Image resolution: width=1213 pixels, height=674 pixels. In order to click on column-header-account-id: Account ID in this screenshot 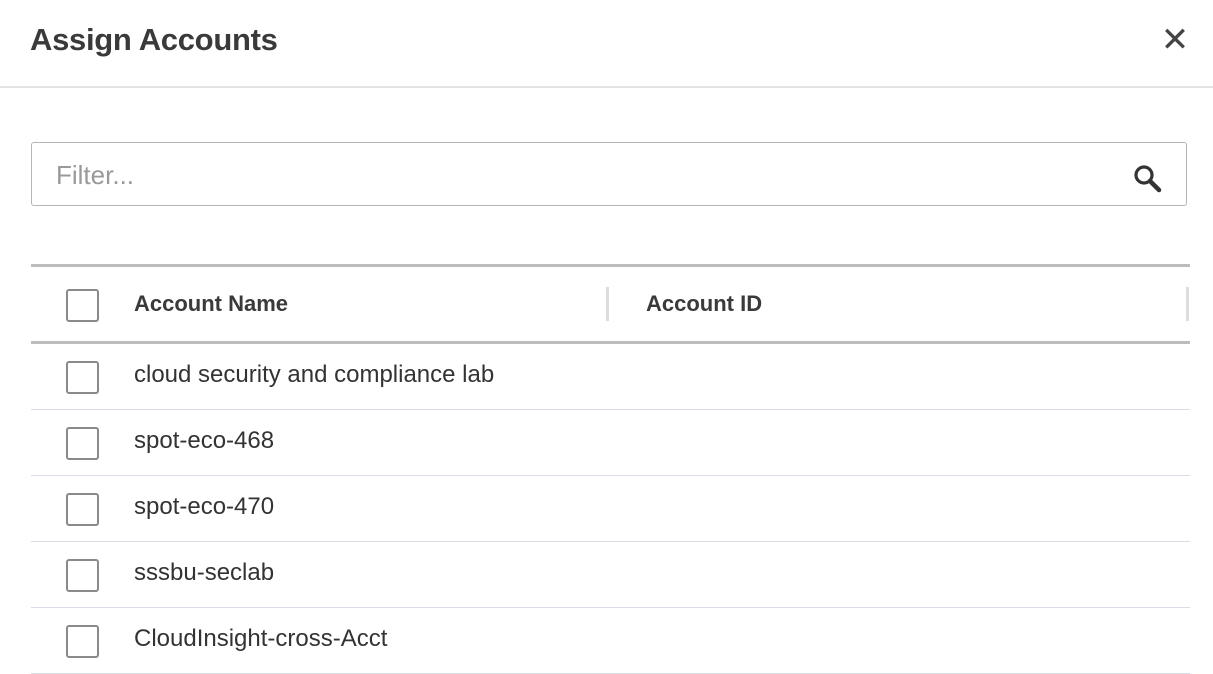, I will do `click(704, 303)`.